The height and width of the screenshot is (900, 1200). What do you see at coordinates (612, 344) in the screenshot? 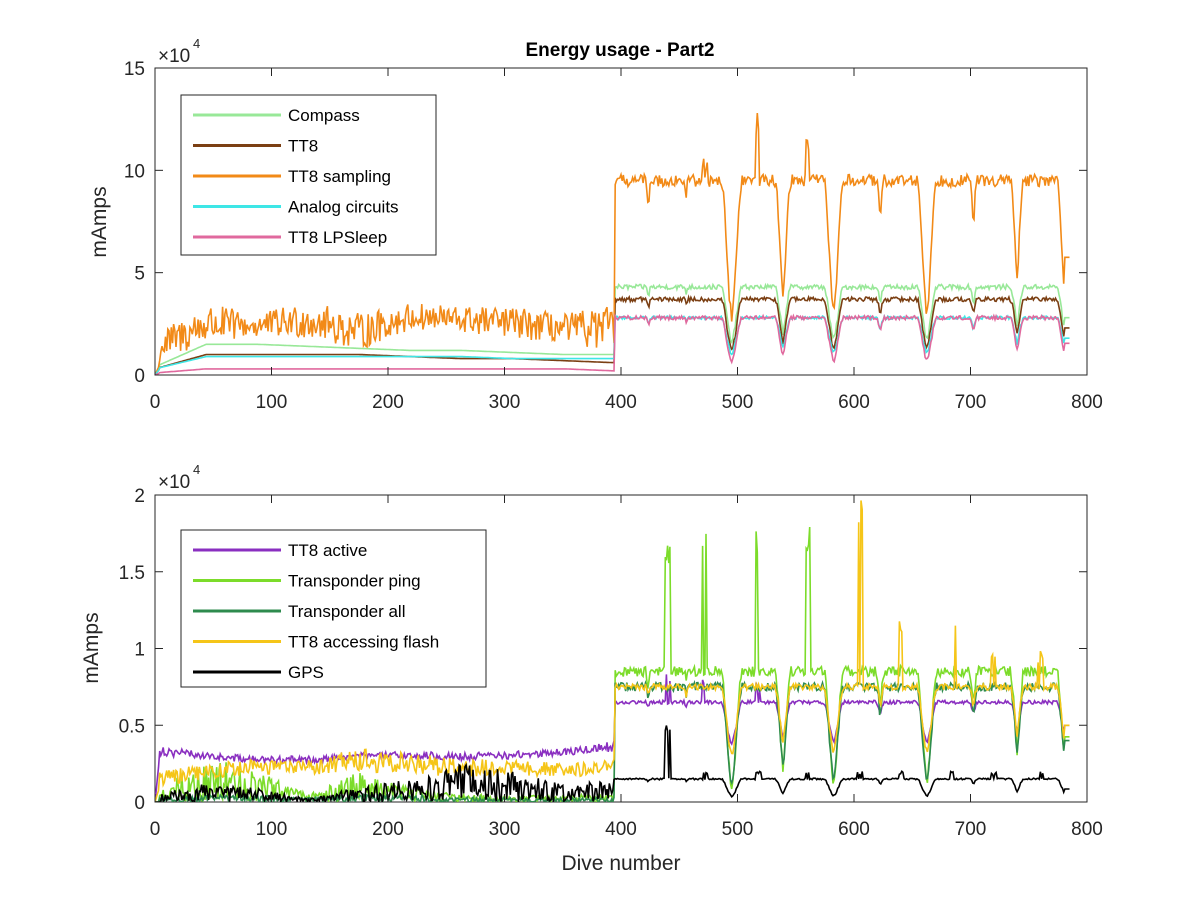
I see `series-line-tt8-lpsleep` at bounding box center [612, 344].